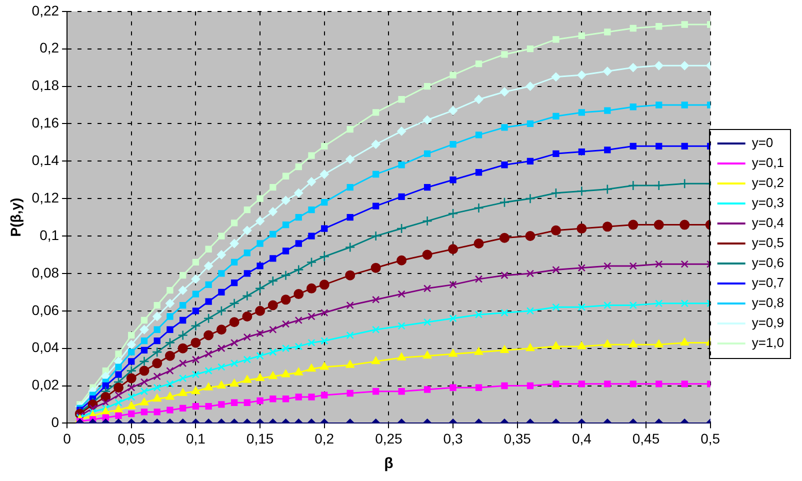 This screenshot has height=481, width=802. I want to click on y-axis-title: P(β,y), so click(15, 217).